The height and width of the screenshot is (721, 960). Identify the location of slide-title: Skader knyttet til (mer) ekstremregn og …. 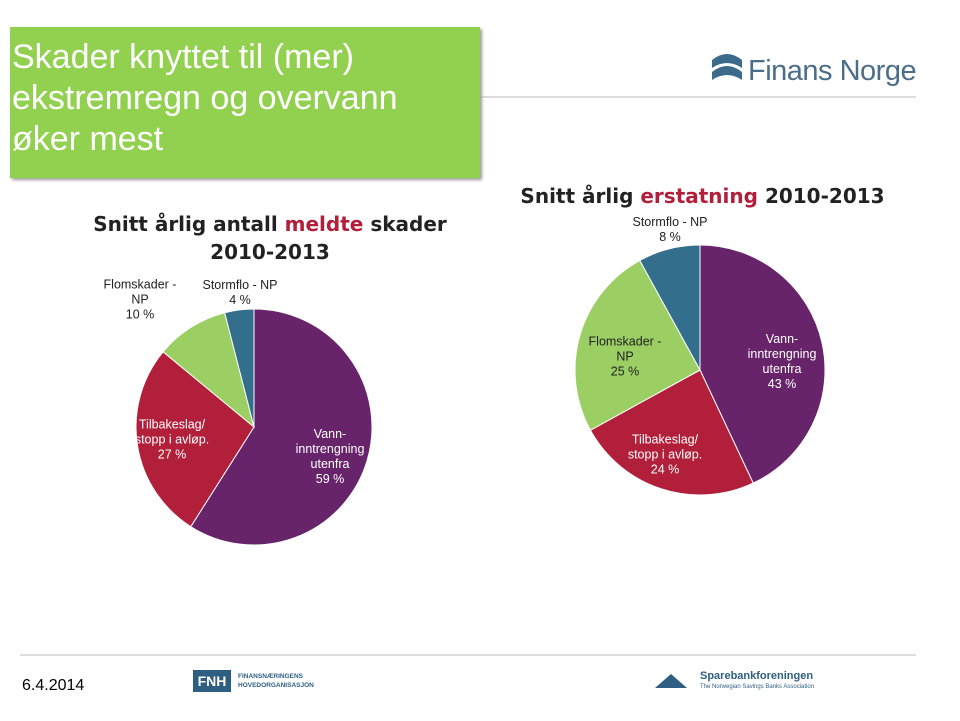
(205, 98).